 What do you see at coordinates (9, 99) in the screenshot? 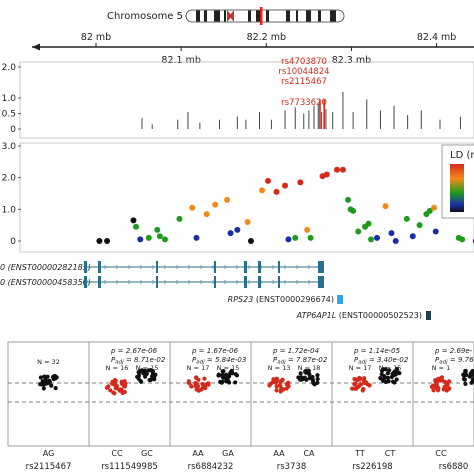
I see `association-y-tick-label: 1.0` at bounding box center [9, 99].